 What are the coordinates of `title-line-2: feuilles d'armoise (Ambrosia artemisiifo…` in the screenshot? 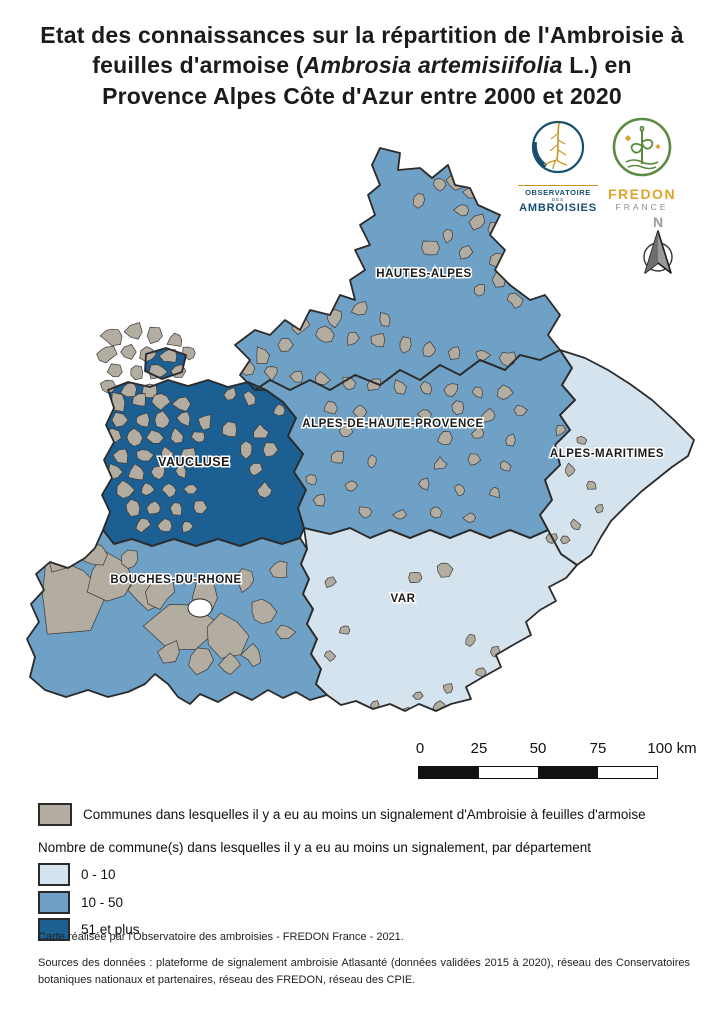 It's located at (362, 65).